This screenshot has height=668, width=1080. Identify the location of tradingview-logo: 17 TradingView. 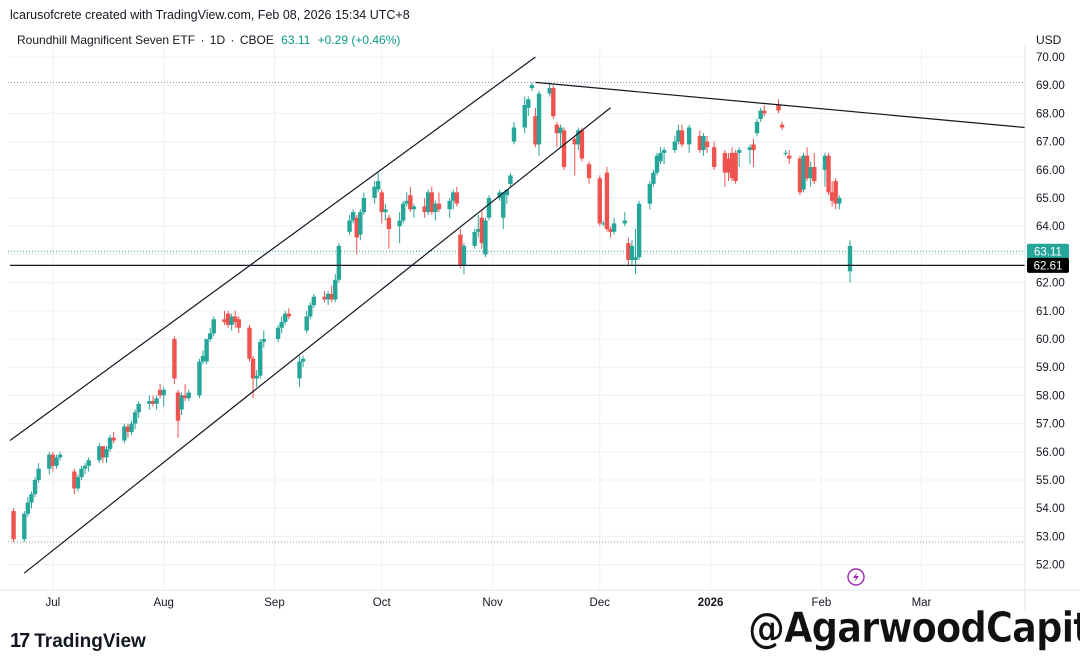
(78, 641).